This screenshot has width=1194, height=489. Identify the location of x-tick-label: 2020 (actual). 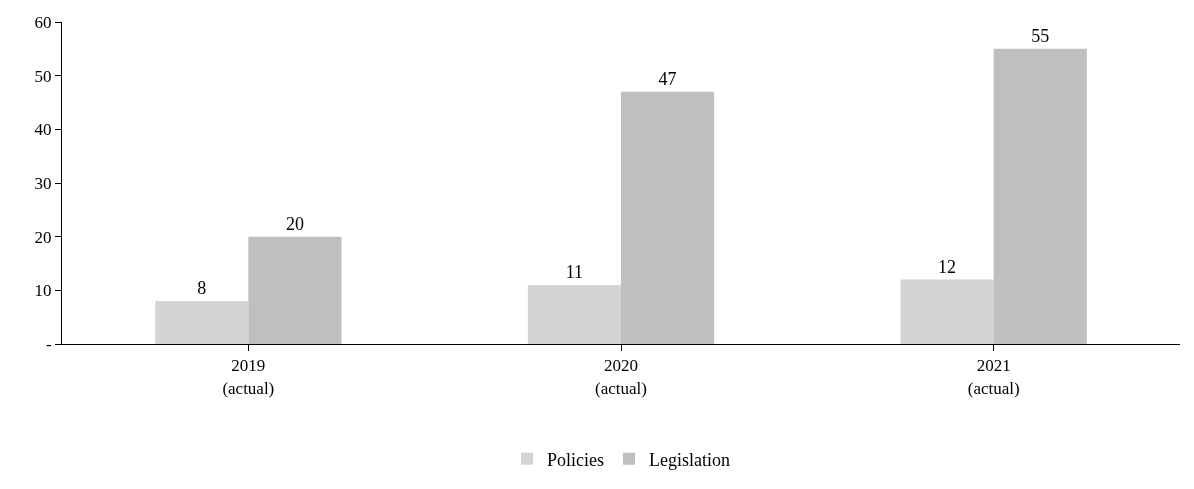
(621, 377).